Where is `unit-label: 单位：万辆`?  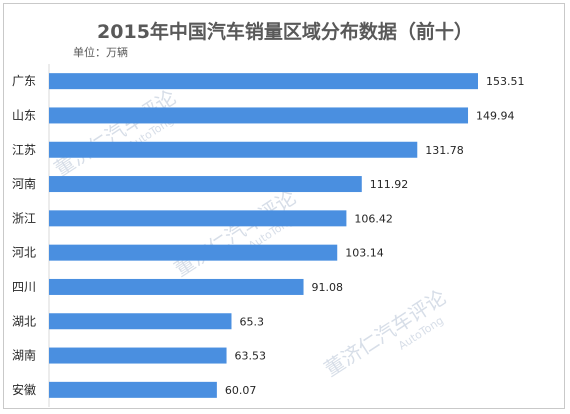
unit-label: 单位：万辆 is located at coordinates (100, 52).